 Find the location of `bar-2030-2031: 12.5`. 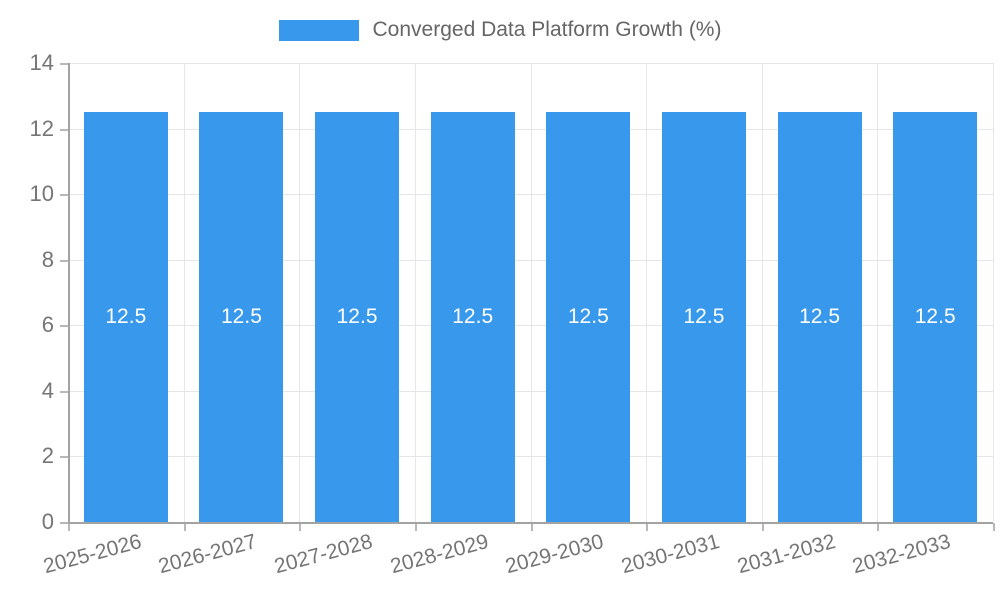

bar-2030-2031: 12.5 is located at coordinates (703, 317).